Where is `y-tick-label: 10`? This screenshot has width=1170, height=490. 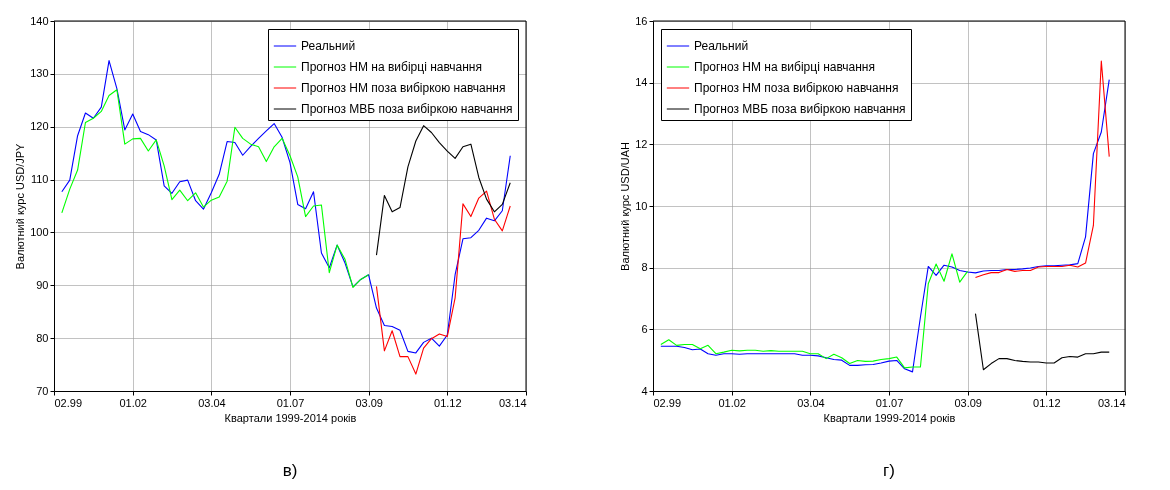
y-tick-label: 10 is located at coordinates (641, 205).